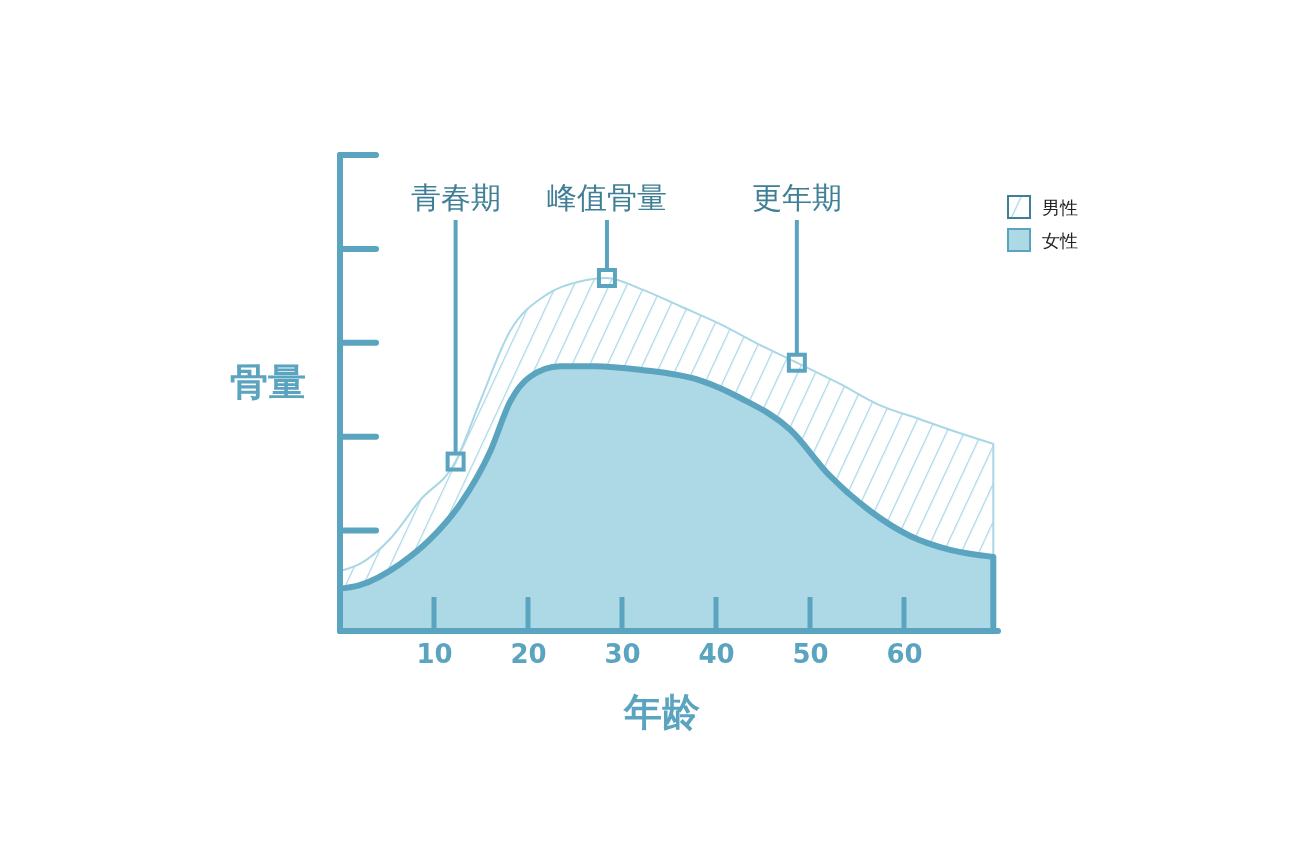  What do you see at coordinates (810, 654) in the screenshot?
I see `x-tick-label: 50` at bounding box center [810, 654].